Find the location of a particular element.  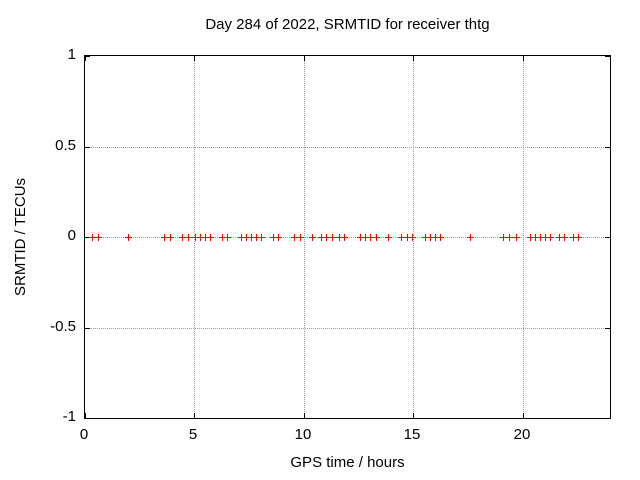

y-tick-label: -0.5 is located at coordinates (63, 326).